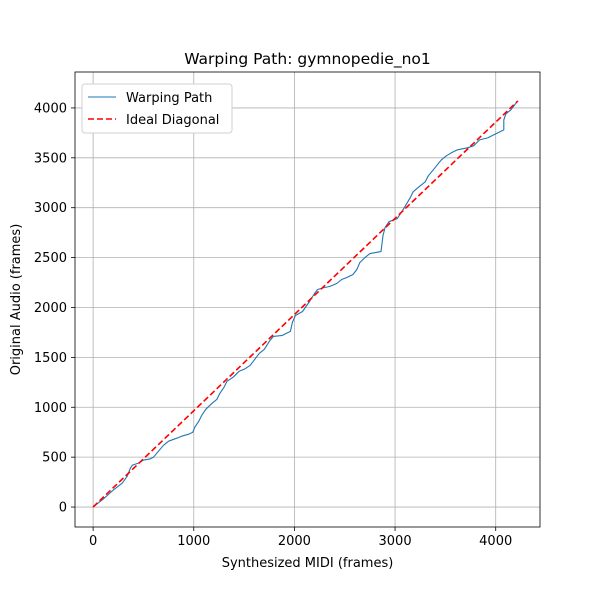 The height and width of the screenshot is (600, 600). What do you see at coordinates (50, 308) in the screenshot?
I see `y-tick-label: 2000` at bounding box center [50, 308].